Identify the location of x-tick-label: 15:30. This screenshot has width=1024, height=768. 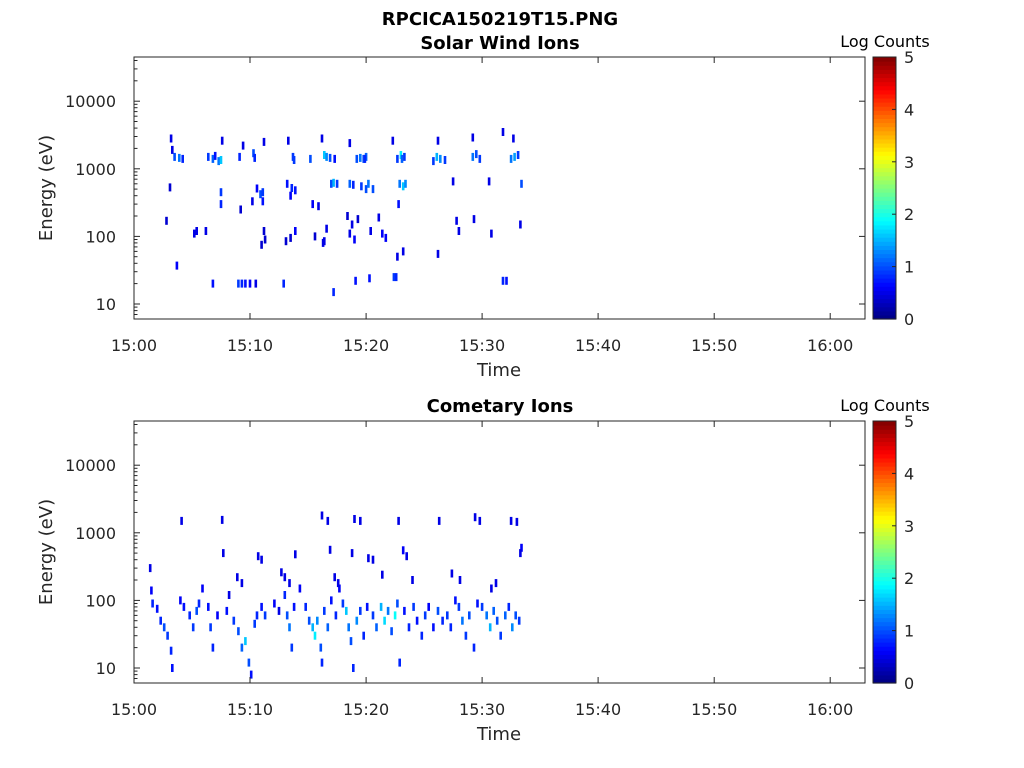
(482, 709).